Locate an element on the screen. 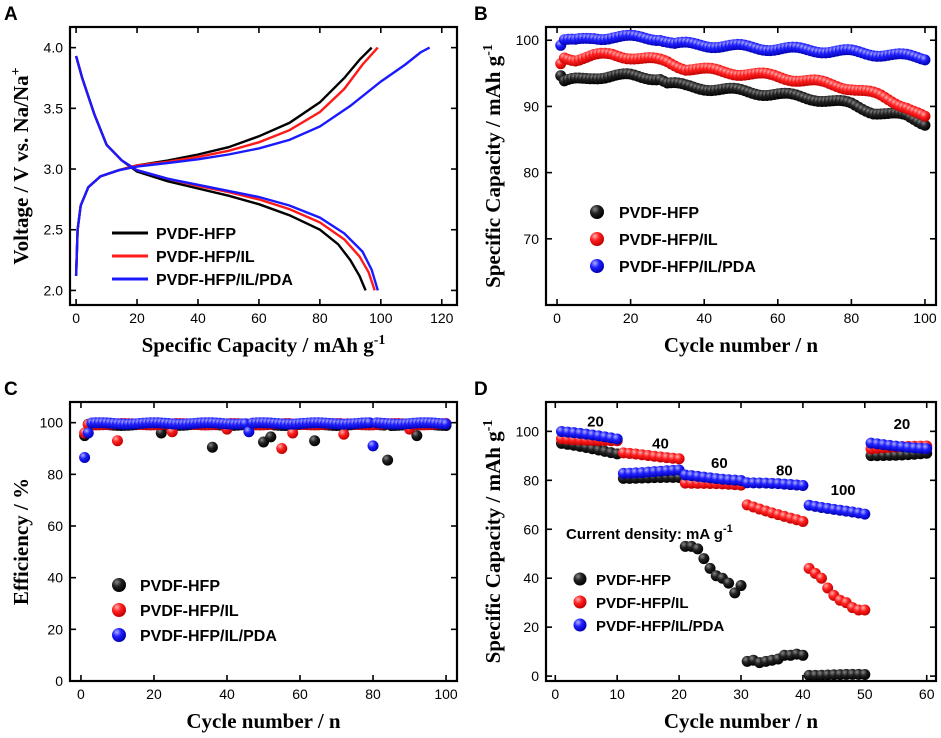 The width and height of the screenshot is (941, 738). panel-a-discharge-curve-pvdf-hfp-il-pda is located at coordinates (226, 173).